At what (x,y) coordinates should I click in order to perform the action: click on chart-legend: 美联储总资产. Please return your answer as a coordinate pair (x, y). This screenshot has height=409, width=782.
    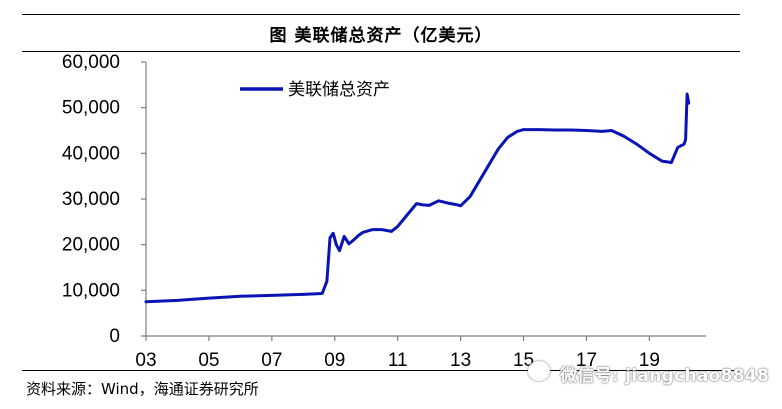
    Looking at the image, I should click on (315, 90).